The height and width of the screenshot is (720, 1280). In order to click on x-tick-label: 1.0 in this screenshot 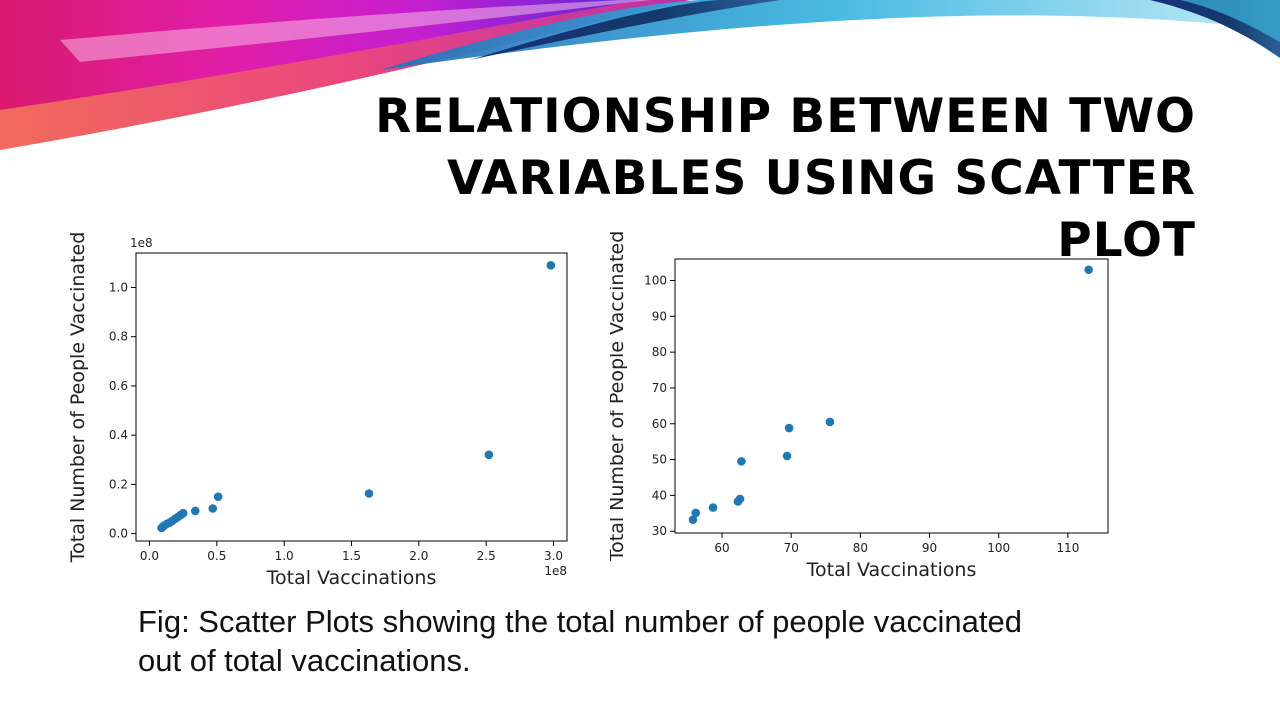, I will do `click(284, 556)`.